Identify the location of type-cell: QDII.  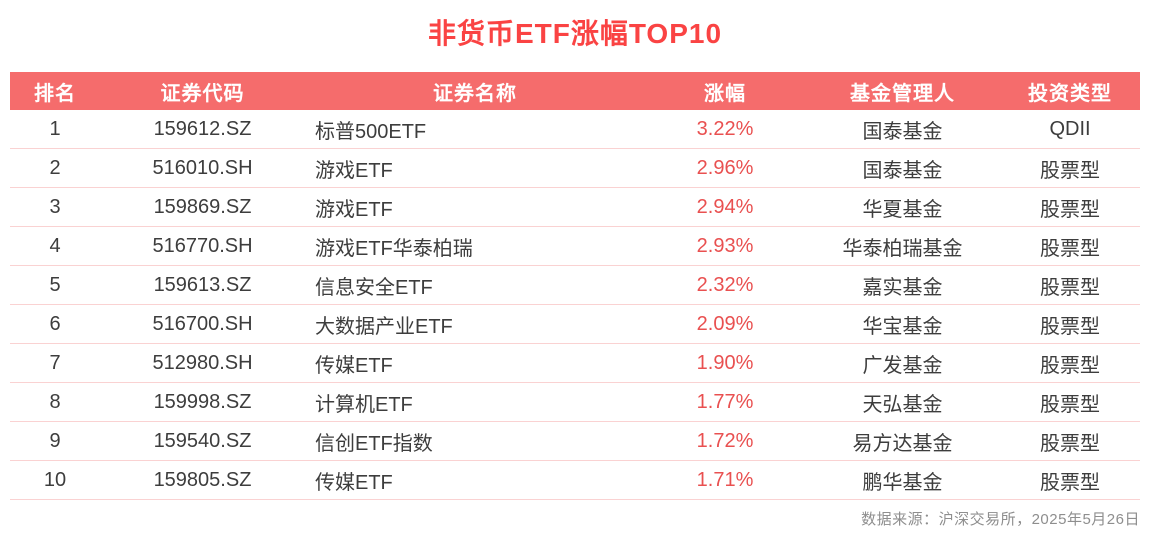
(1070, 129).